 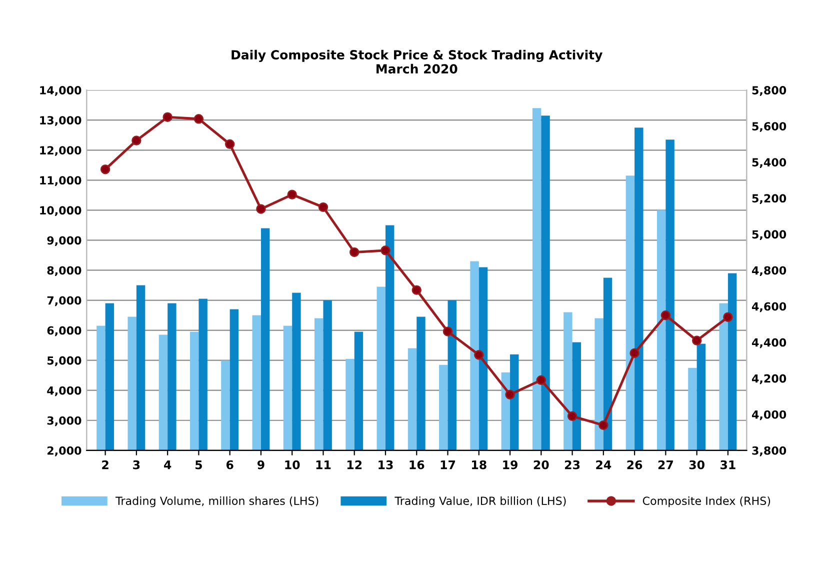 What do you see at coordinates (323, 465) in the screenshot?
I see `x-tick-label: 11` at bounding box center [323, 465].